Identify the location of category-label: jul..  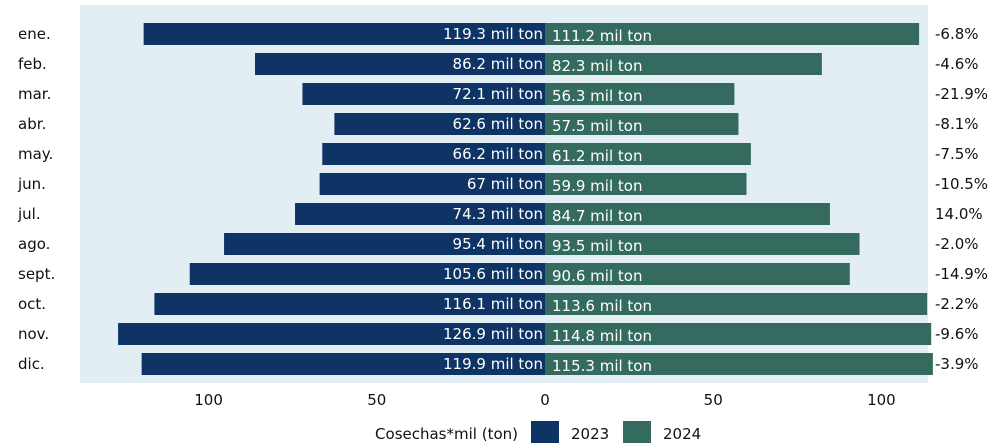
(29, 214).